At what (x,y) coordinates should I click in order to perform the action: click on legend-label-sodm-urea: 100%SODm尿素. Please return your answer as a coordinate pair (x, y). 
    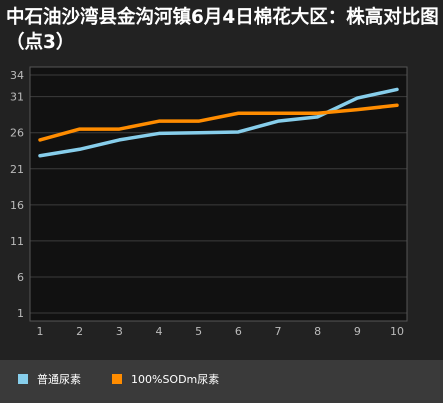
    Looking at the image, I should click on (175, 379).